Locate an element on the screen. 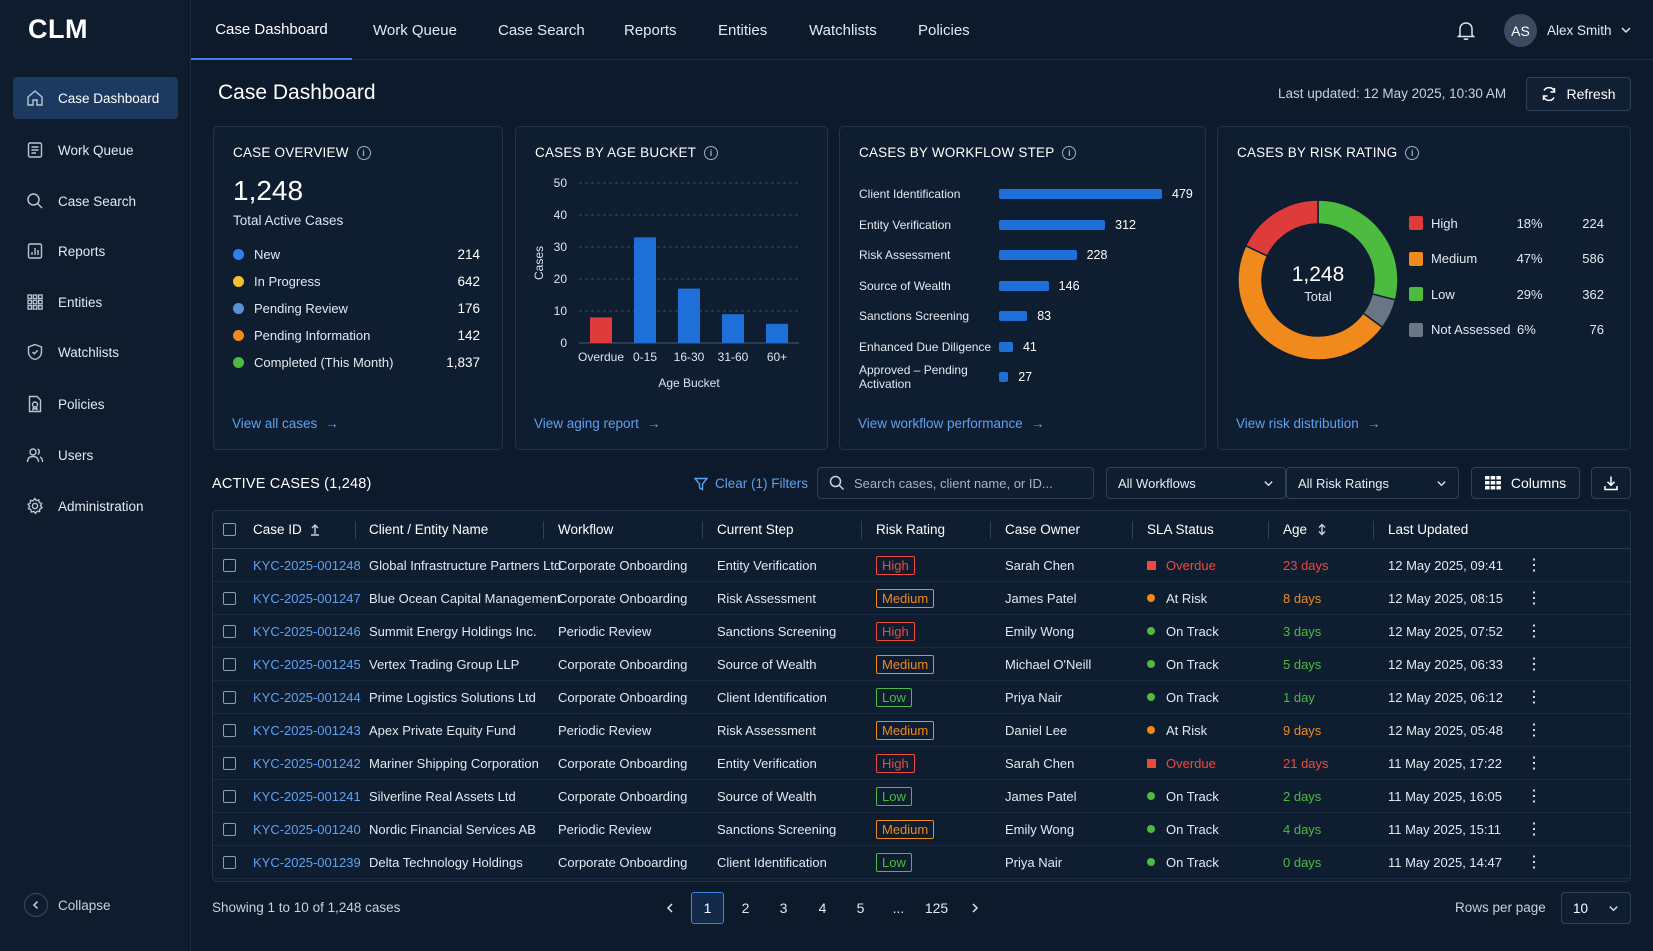 This screenshot has height=951, width=1653. rows-per-page-select: 10 is located at coordinates (1596, 908).